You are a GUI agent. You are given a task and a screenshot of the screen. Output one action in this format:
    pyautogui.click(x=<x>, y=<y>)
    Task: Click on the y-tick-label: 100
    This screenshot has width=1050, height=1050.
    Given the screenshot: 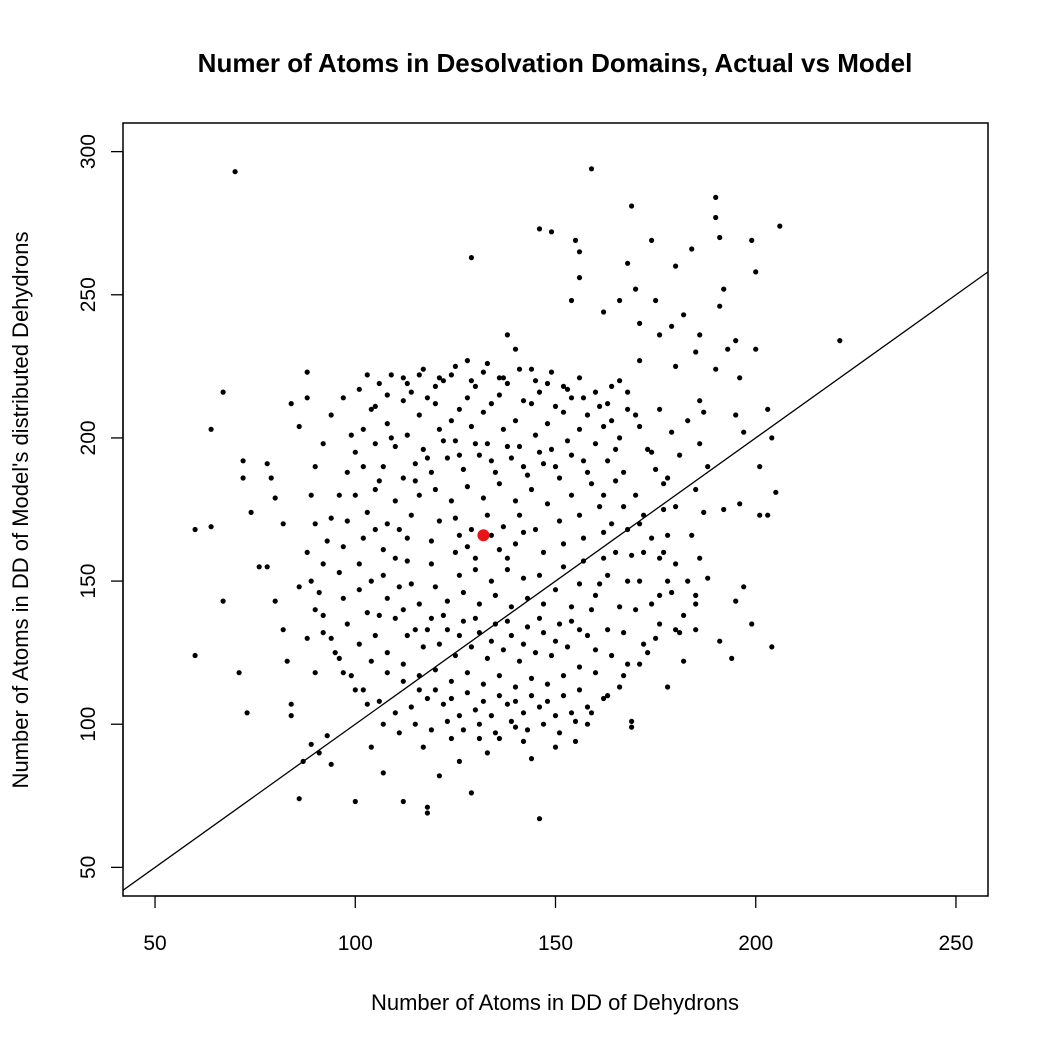 What is the action you would take?
    pyautogui.click(x=88, y=724)
    